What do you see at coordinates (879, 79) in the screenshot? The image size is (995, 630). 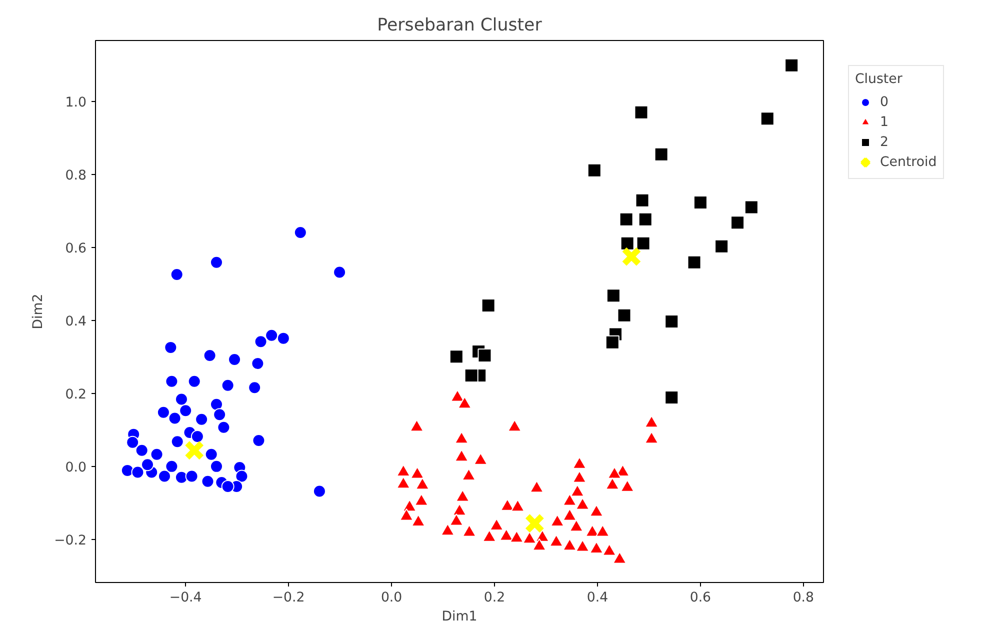 I see `legend-title: Cluster` at bounding box center [879, 79].